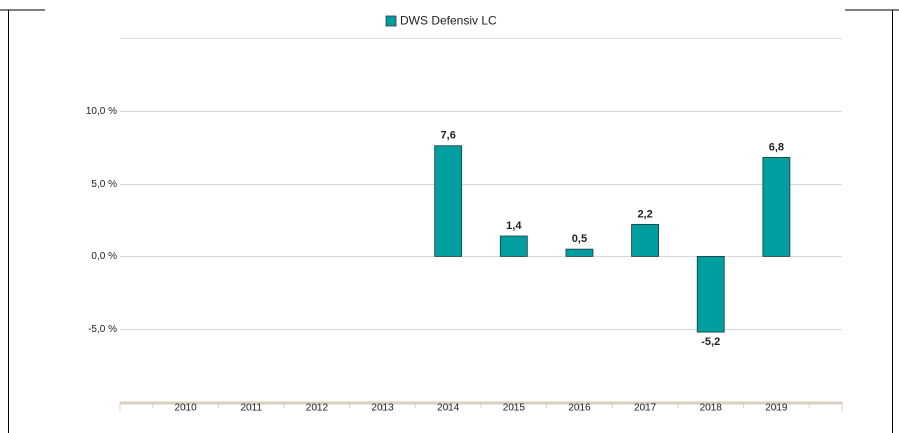 This screenshot has height=433, width=899. What do you see at coordinates (448, 21) in the screenshot?
I see `legend-label: DWS Defensiv LC` at bounding box center [448, 21].